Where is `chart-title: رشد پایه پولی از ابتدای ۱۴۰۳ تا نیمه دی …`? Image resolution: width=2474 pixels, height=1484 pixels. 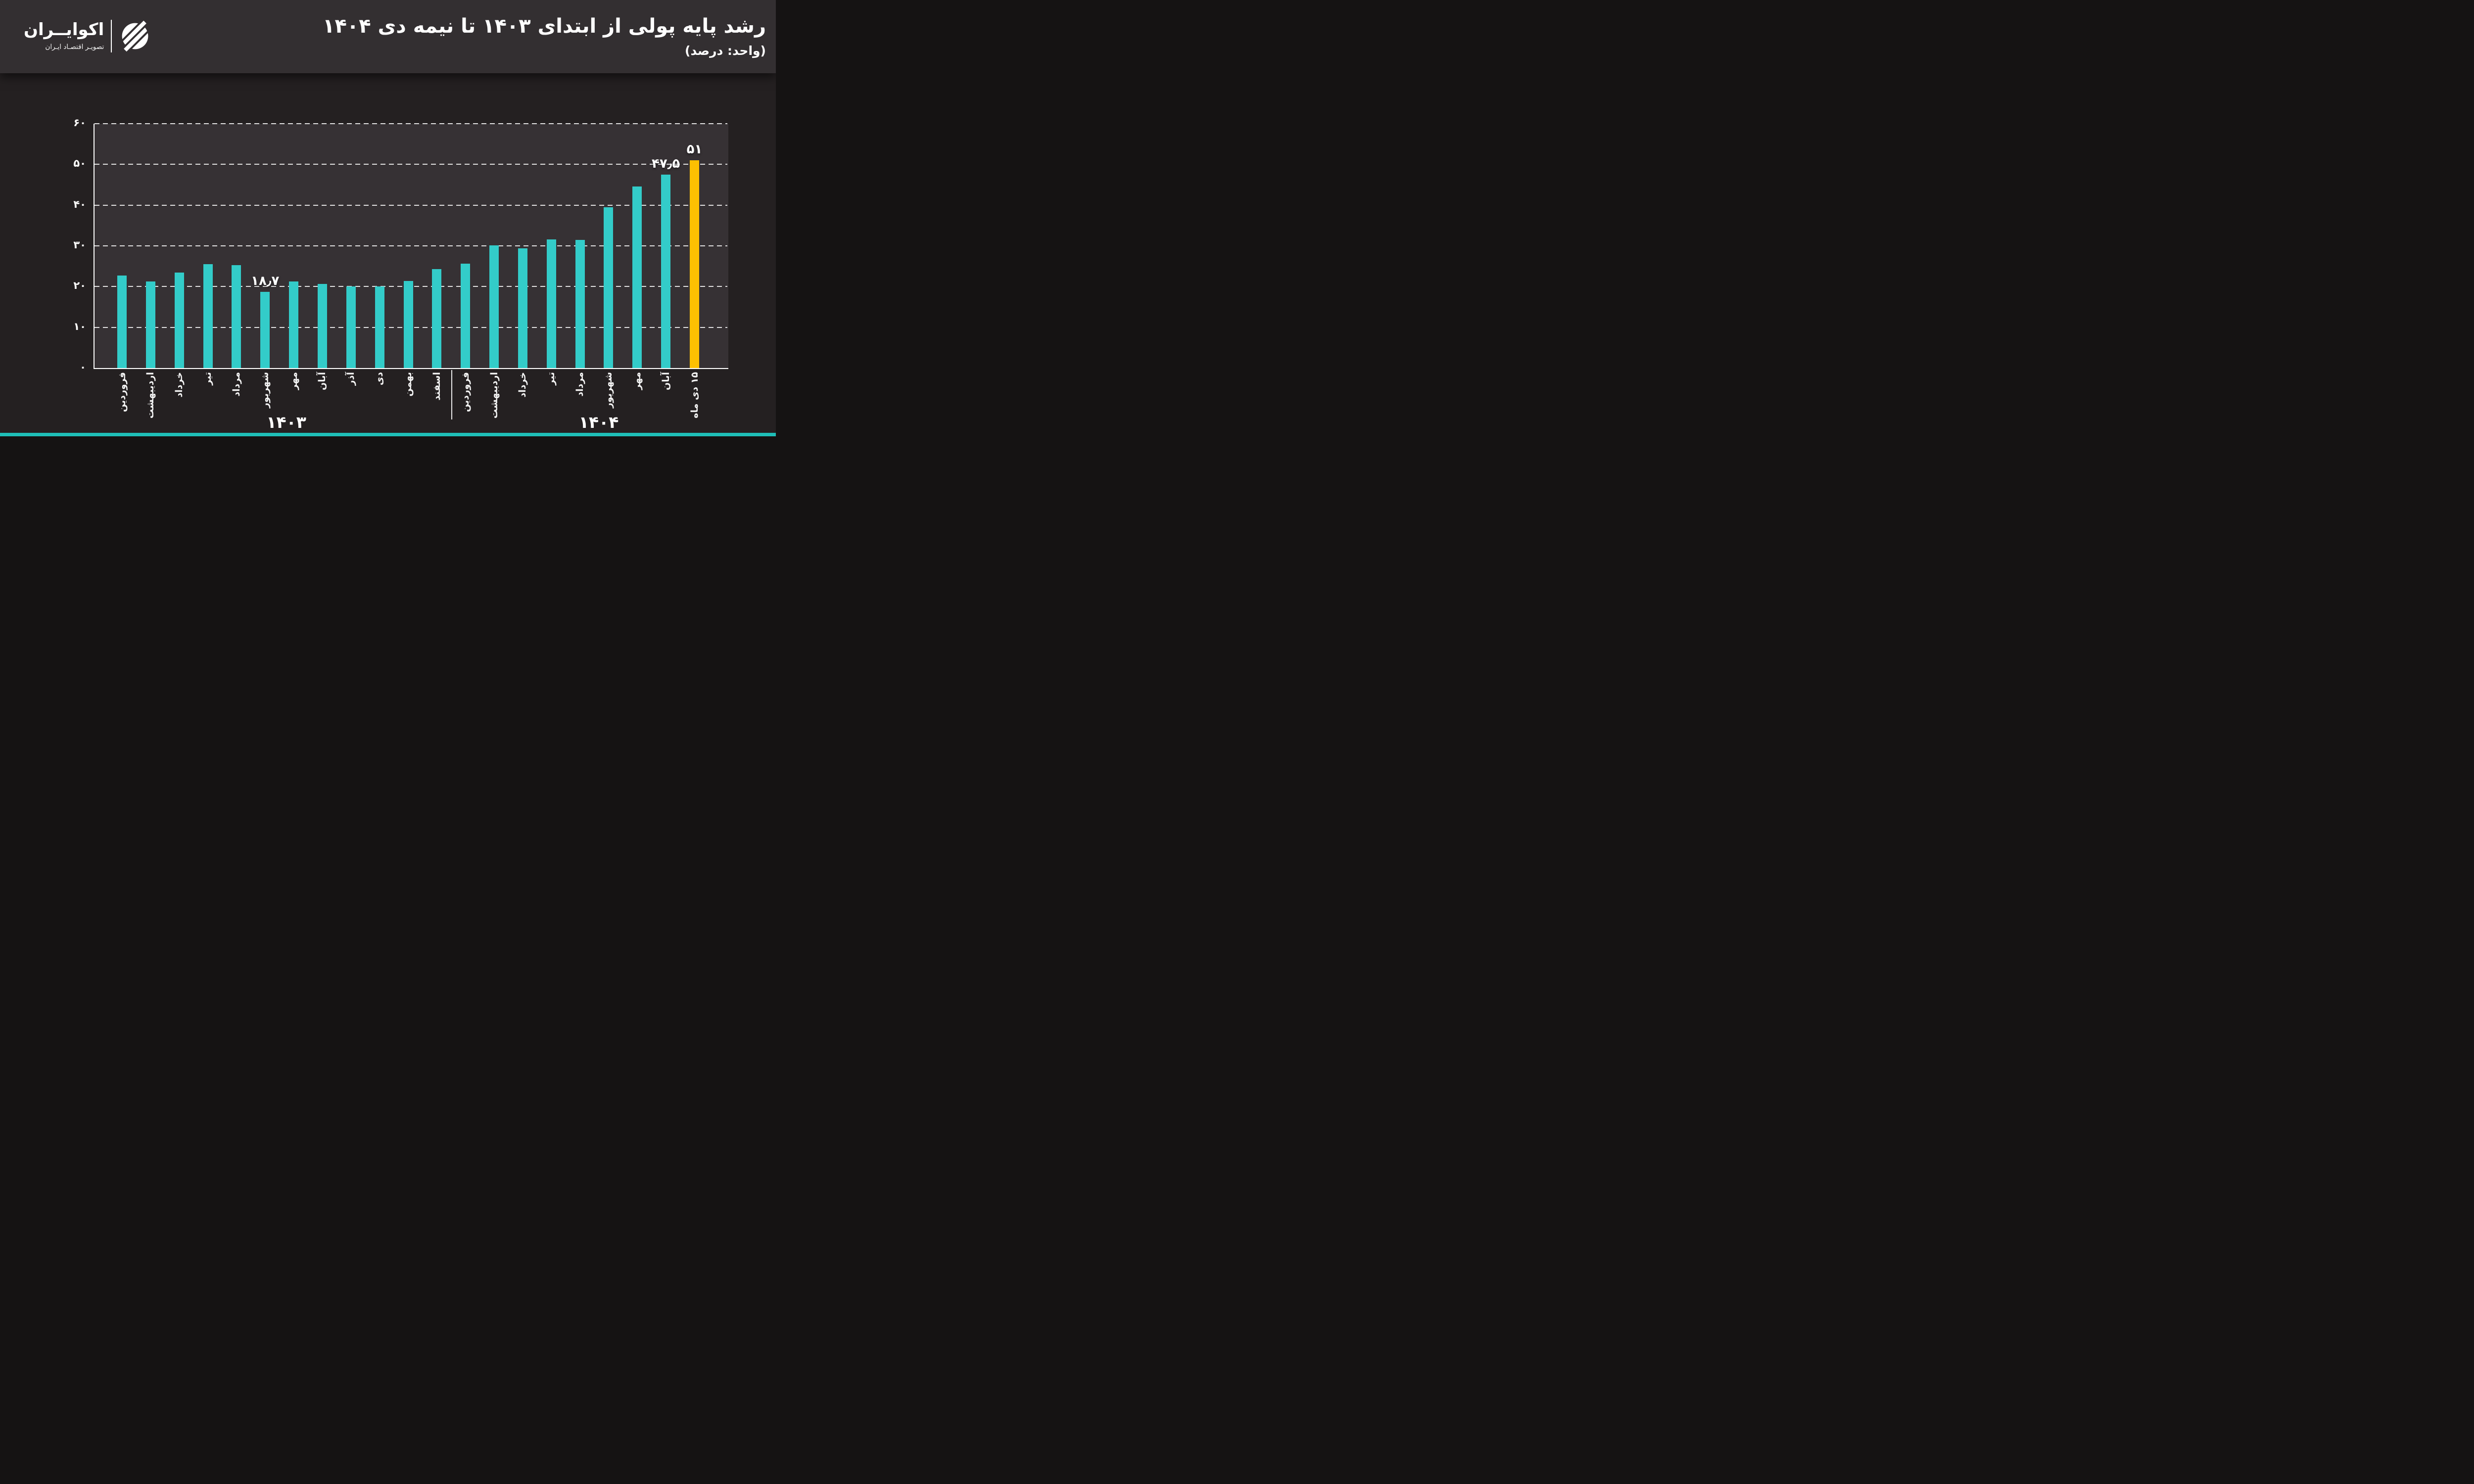
chart-title: رشد پایه پولی از ابتدای ۱۴۰۳ تا نیمه دی … is located at coordinates (545, 26).